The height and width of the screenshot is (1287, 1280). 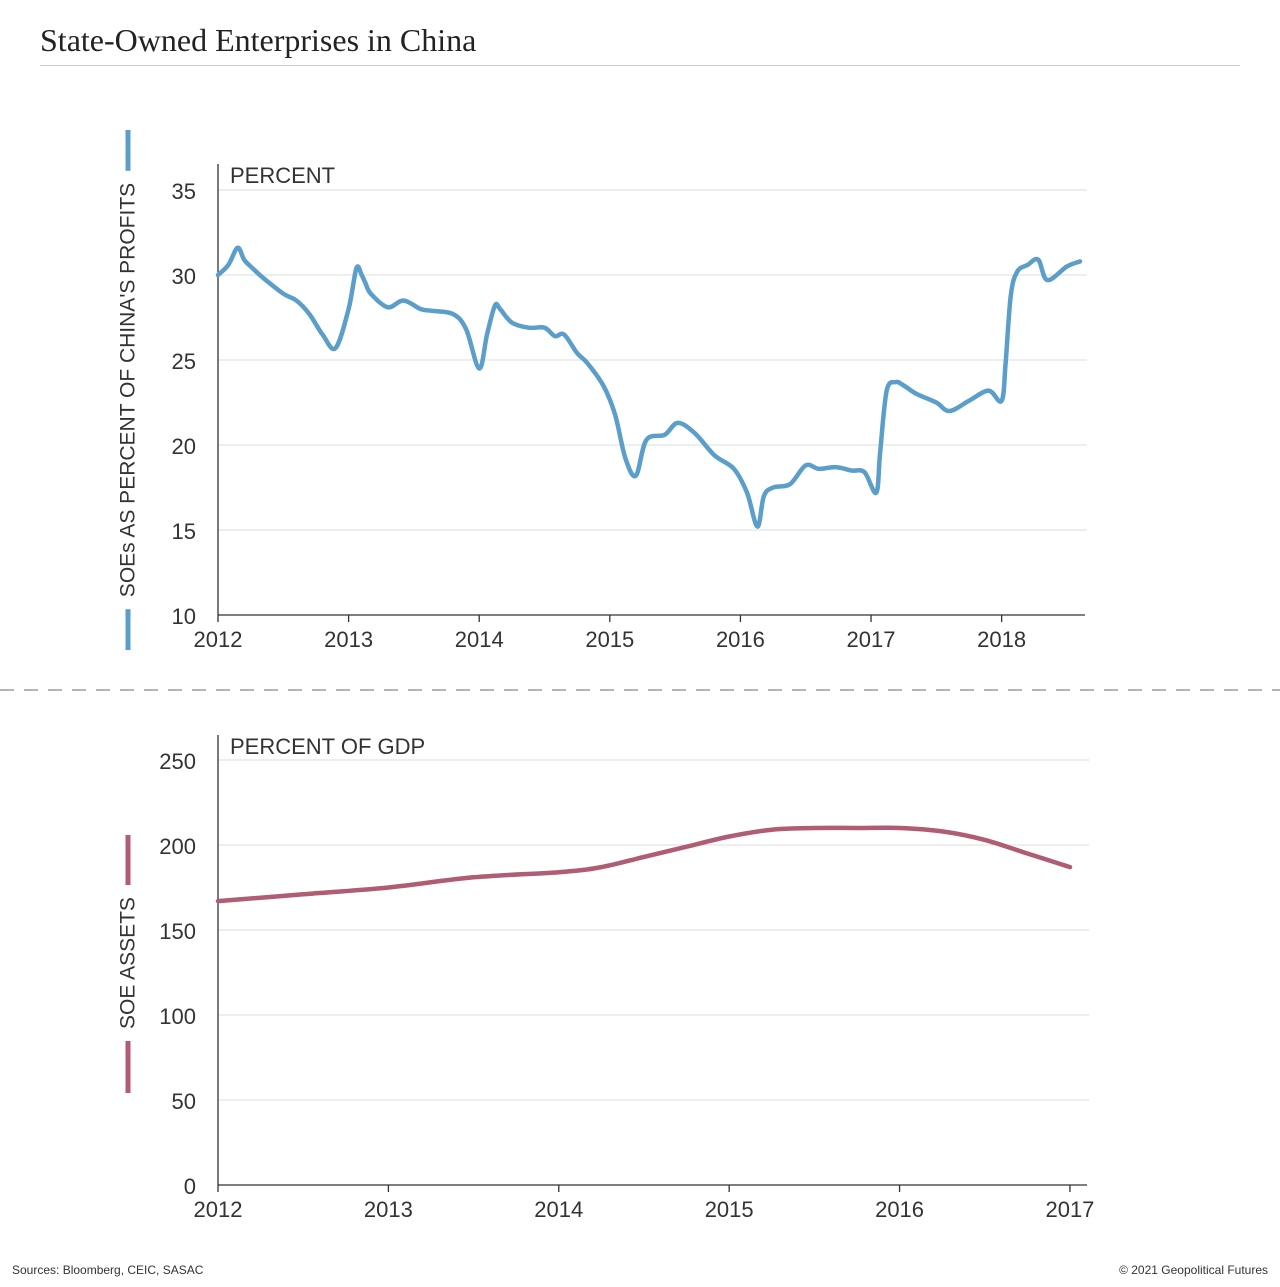 I want to click on y-tick-label: 100, so click(x=177, y=1016).